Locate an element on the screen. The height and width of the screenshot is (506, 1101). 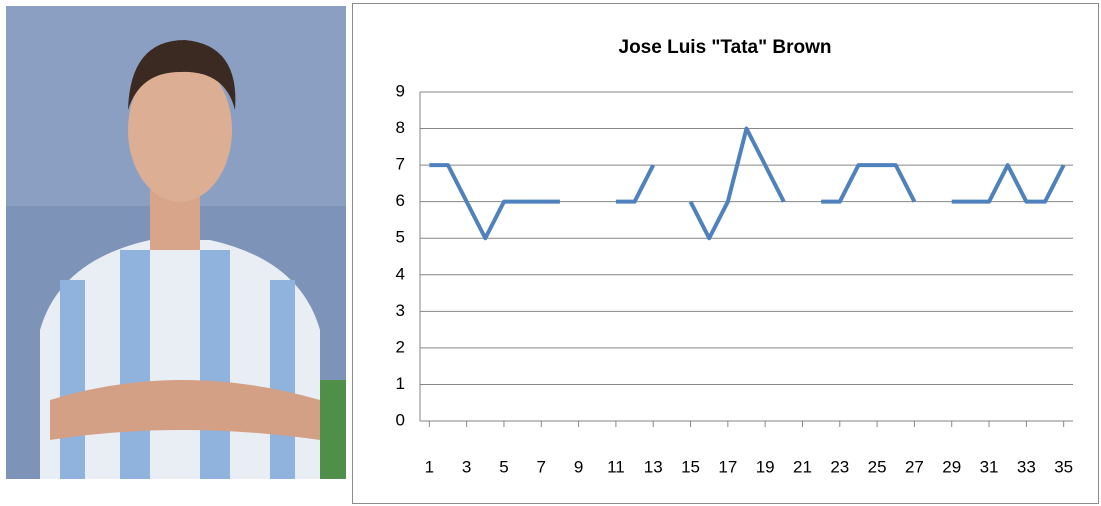
series-line is located at coordinates (747, 183).